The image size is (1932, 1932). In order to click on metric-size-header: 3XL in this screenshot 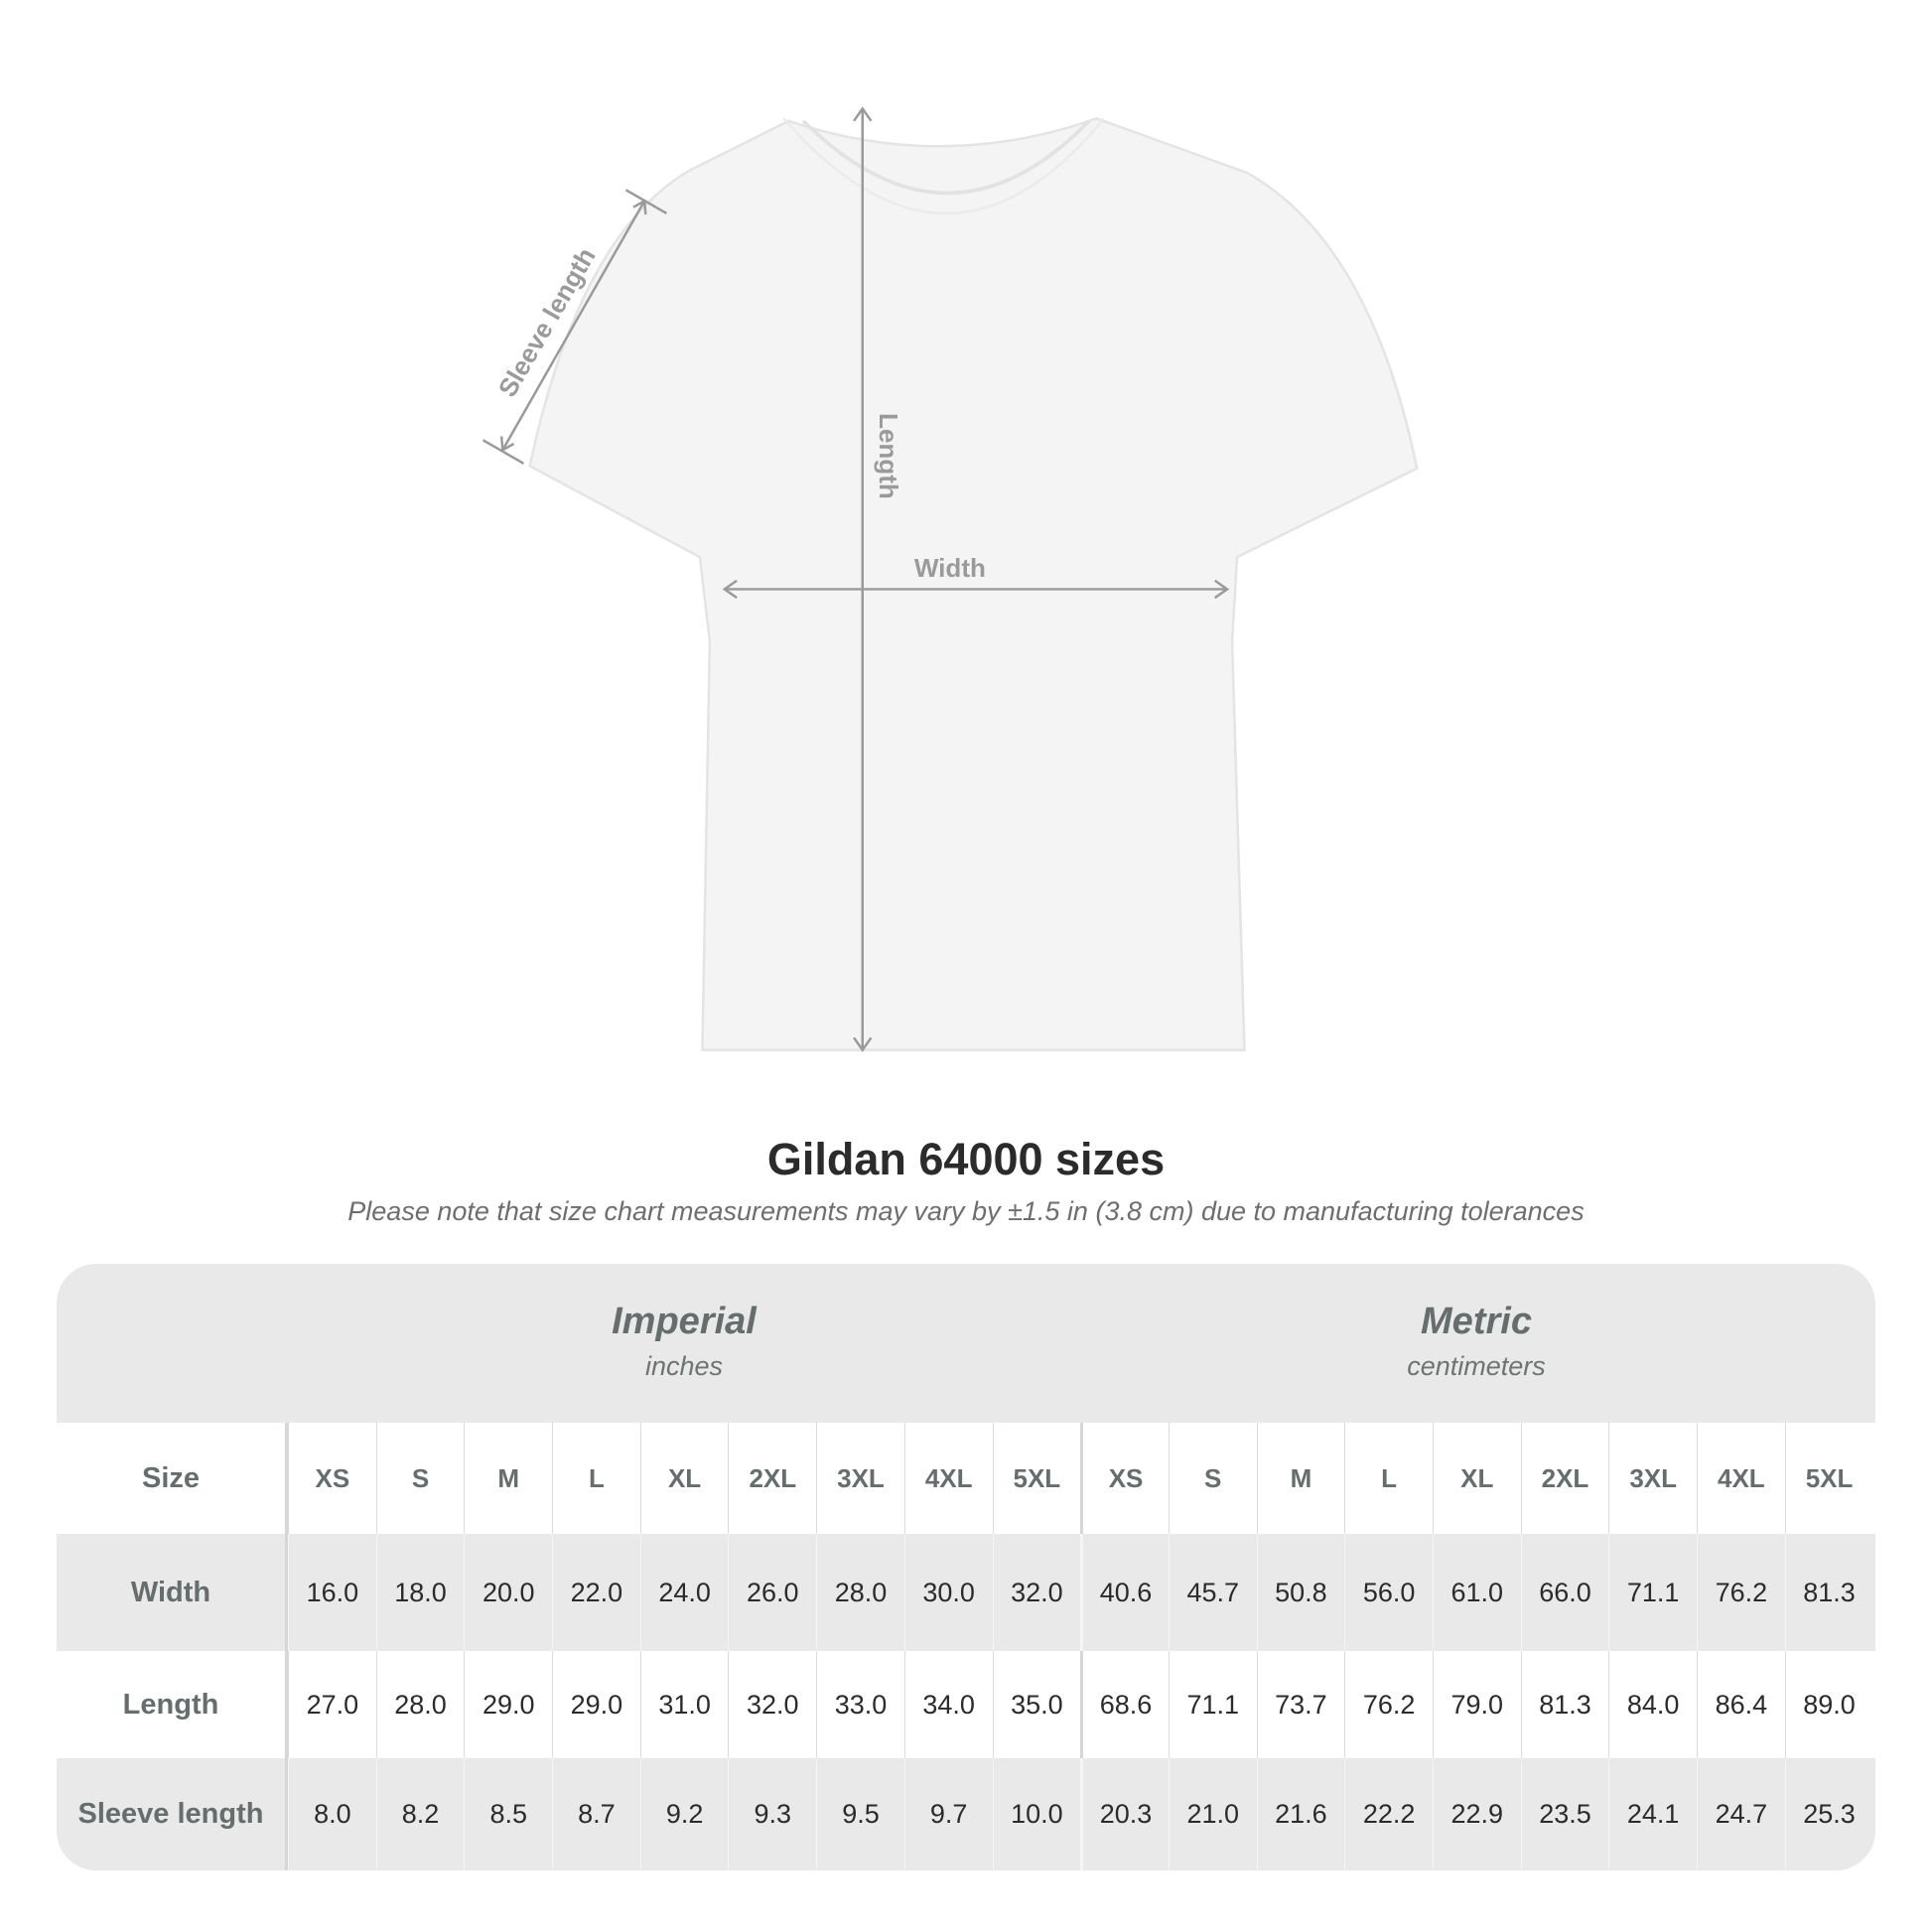, I will do `click(1653, 1478)`.